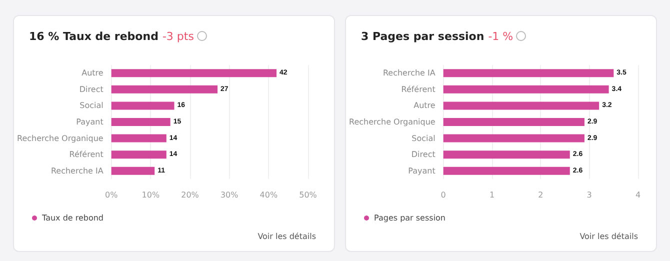 The image size is (670, 261). I want to click on chart-subtitle: -1 %, so click(501, 36).